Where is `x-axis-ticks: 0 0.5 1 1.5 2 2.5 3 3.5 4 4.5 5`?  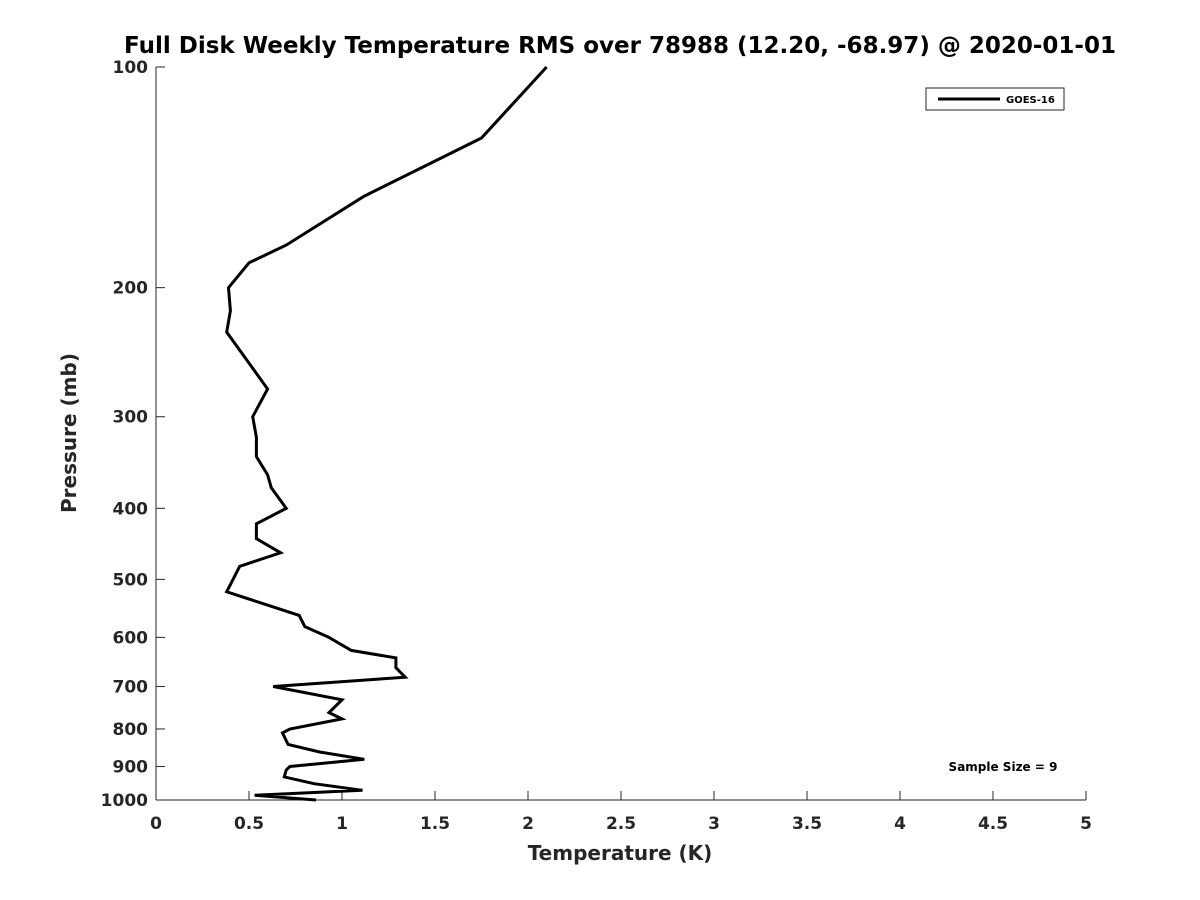 x-axis-ticks: 0 0.5 1 1.5 2 2.5 3 3.5 4 4.5 5 is located at coordinates (621, 812).